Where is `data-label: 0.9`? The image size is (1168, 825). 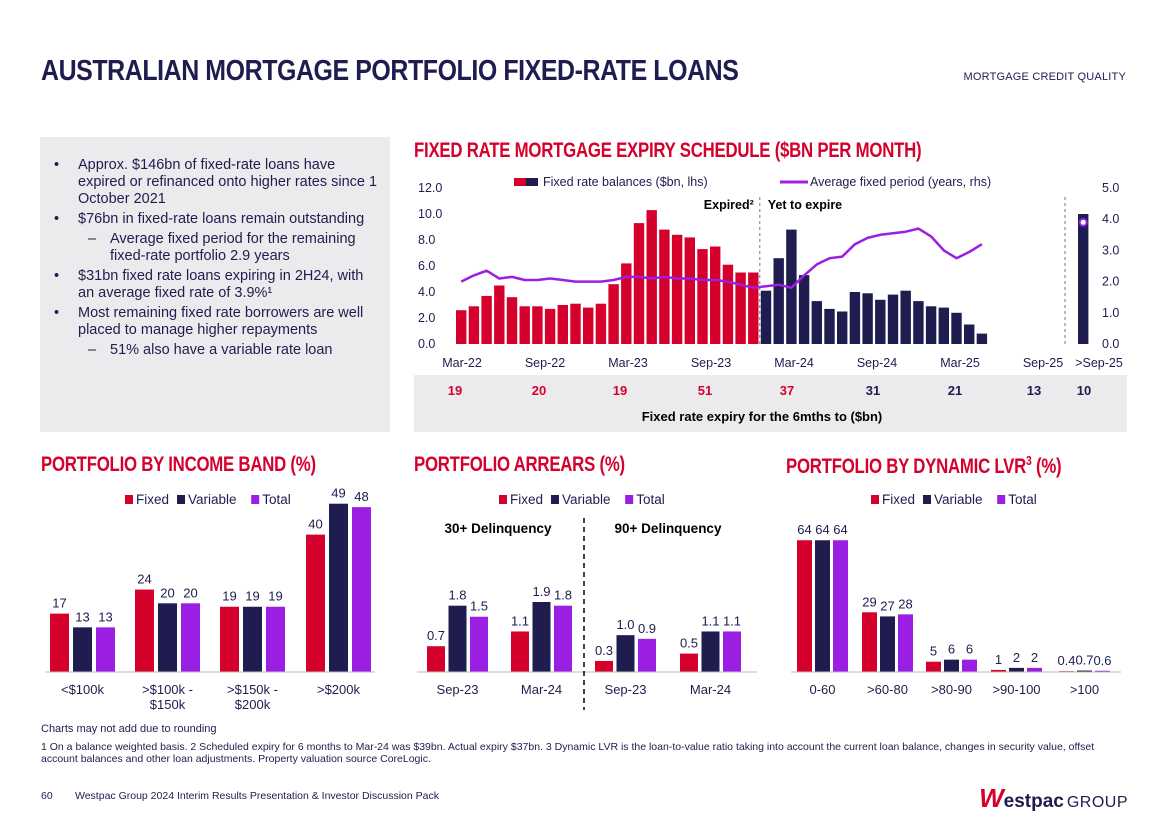 data-label: 0.9 is located at coordinates (647, 628).